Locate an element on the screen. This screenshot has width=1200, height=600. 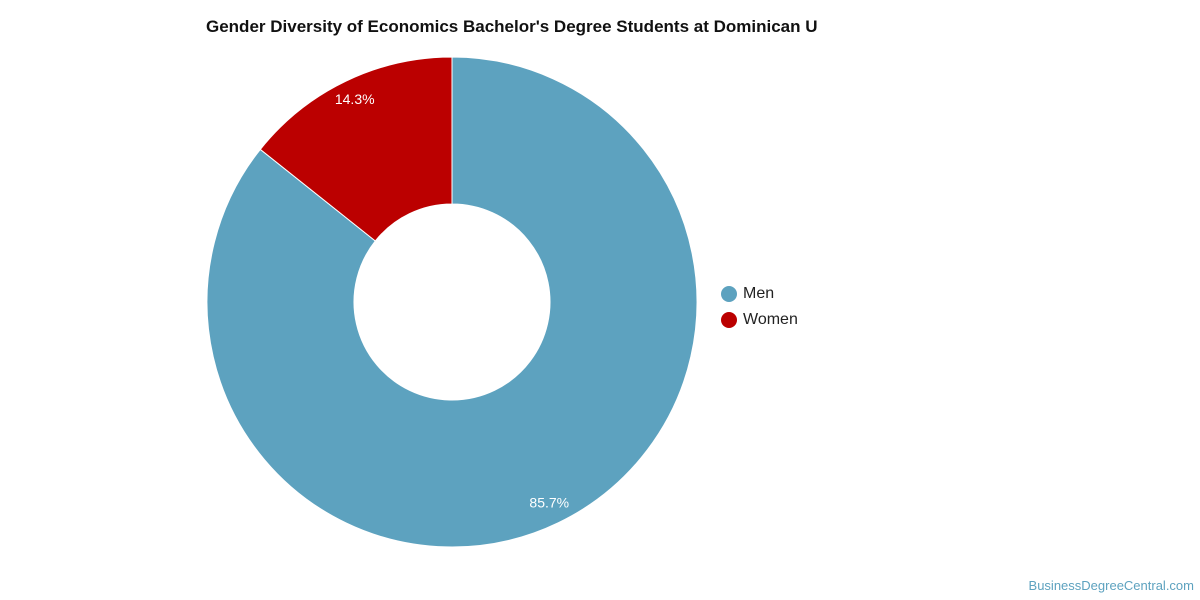
legend-label-women: Women is located at coordinates (770, 319).